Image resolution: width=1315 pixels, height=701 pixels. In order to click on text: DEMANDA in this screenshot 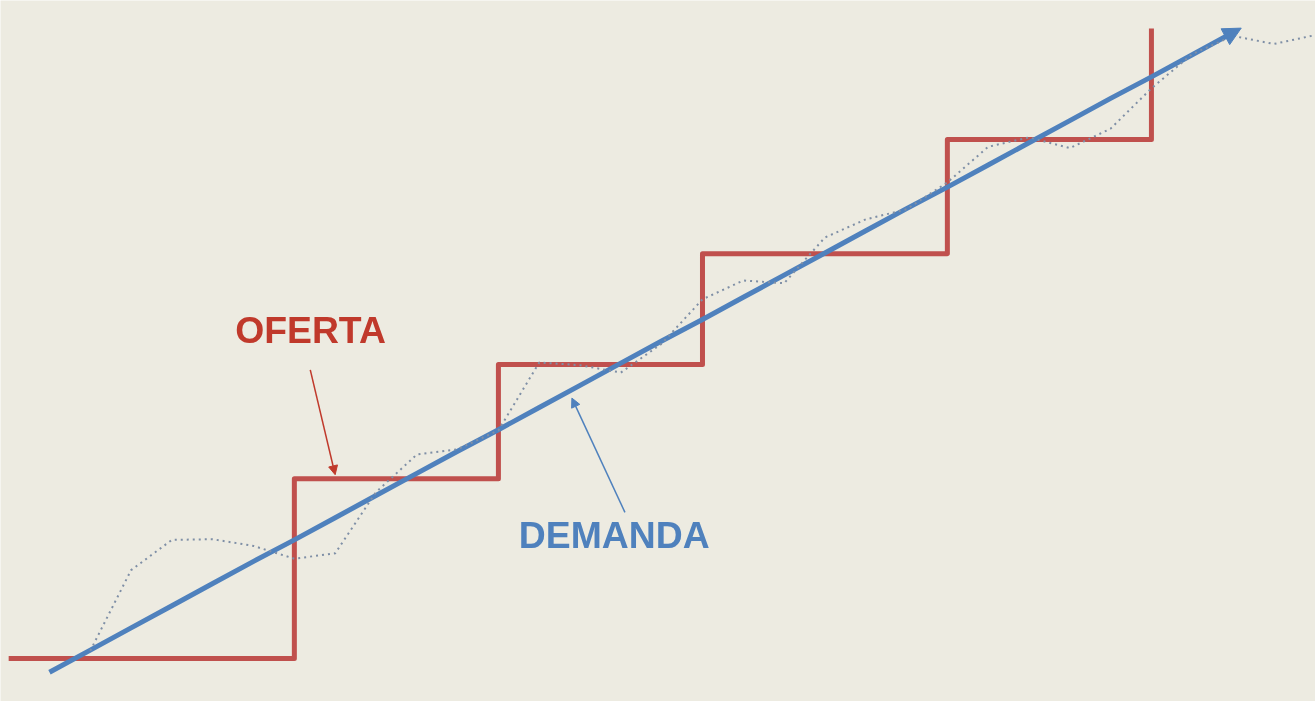, I will do `click(614, 535)`.